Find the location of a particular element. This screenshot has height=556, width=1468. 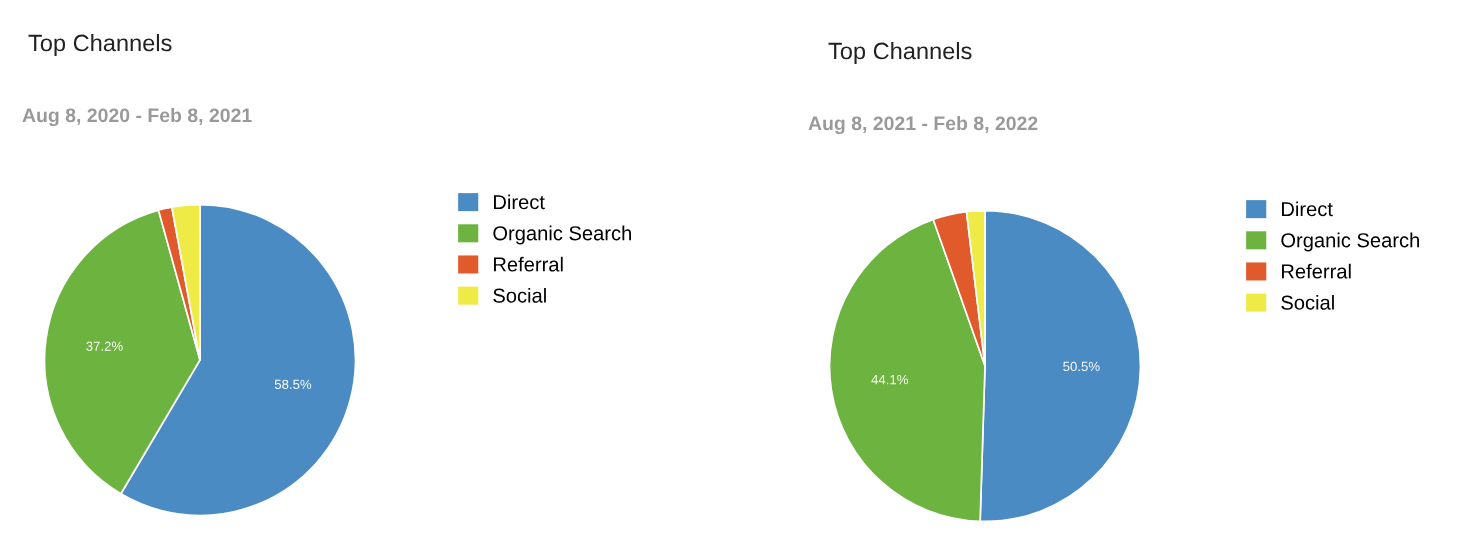

chart-subtitle: Aug 8, 2021 - Feb 8, 2022 is located at coordinates (923, 125).